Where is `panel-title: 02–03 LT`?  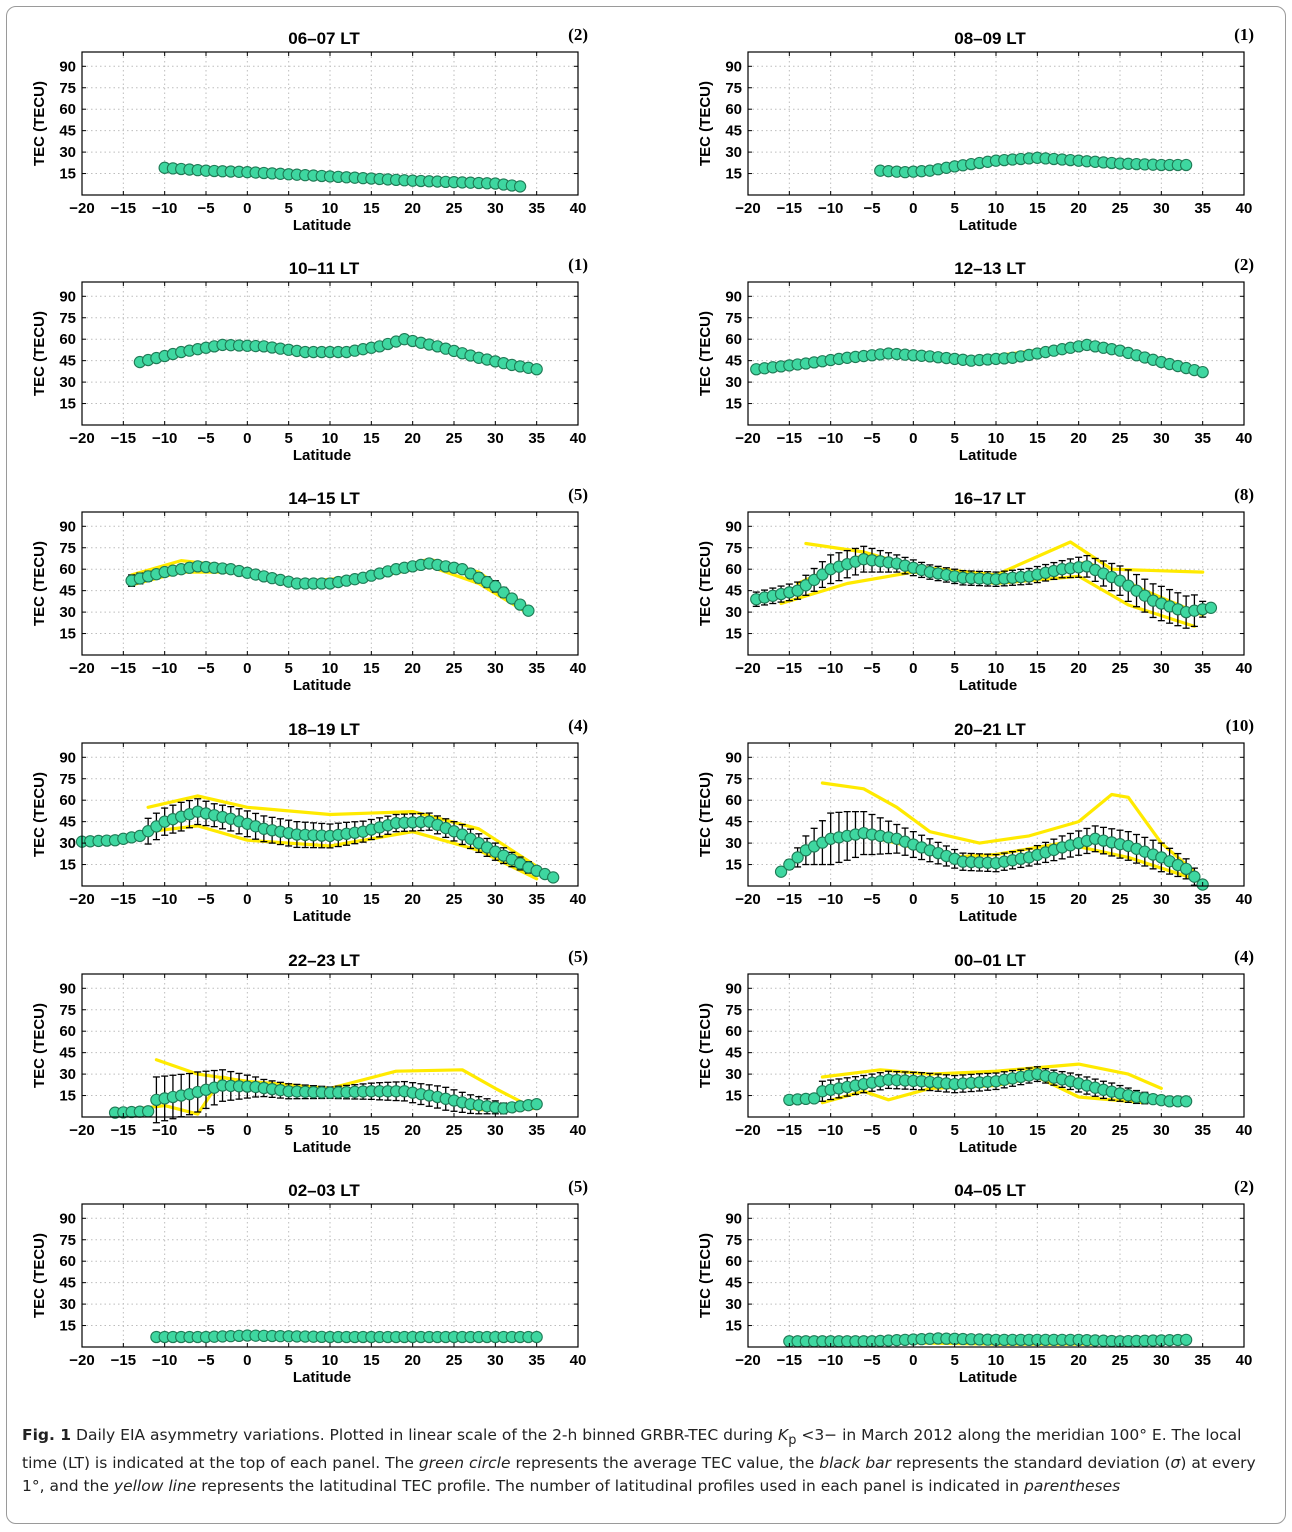 panel-title: 02–03 LT is located at coordinates (324, 1190).